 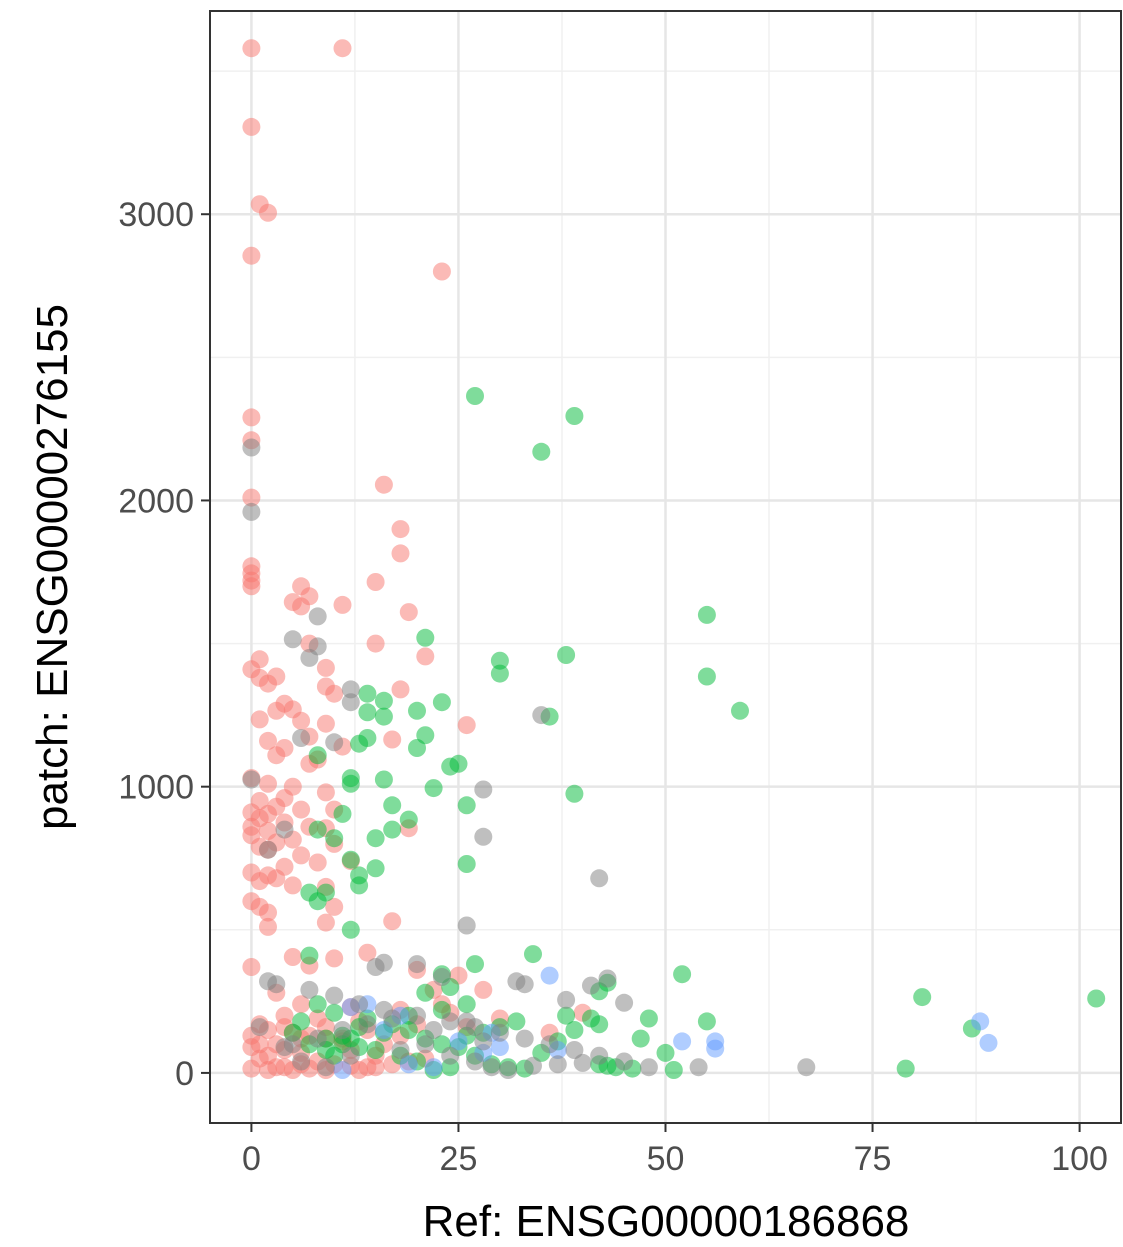 I want to click on x-tick-label: 50, so click(x=666, y=1159).